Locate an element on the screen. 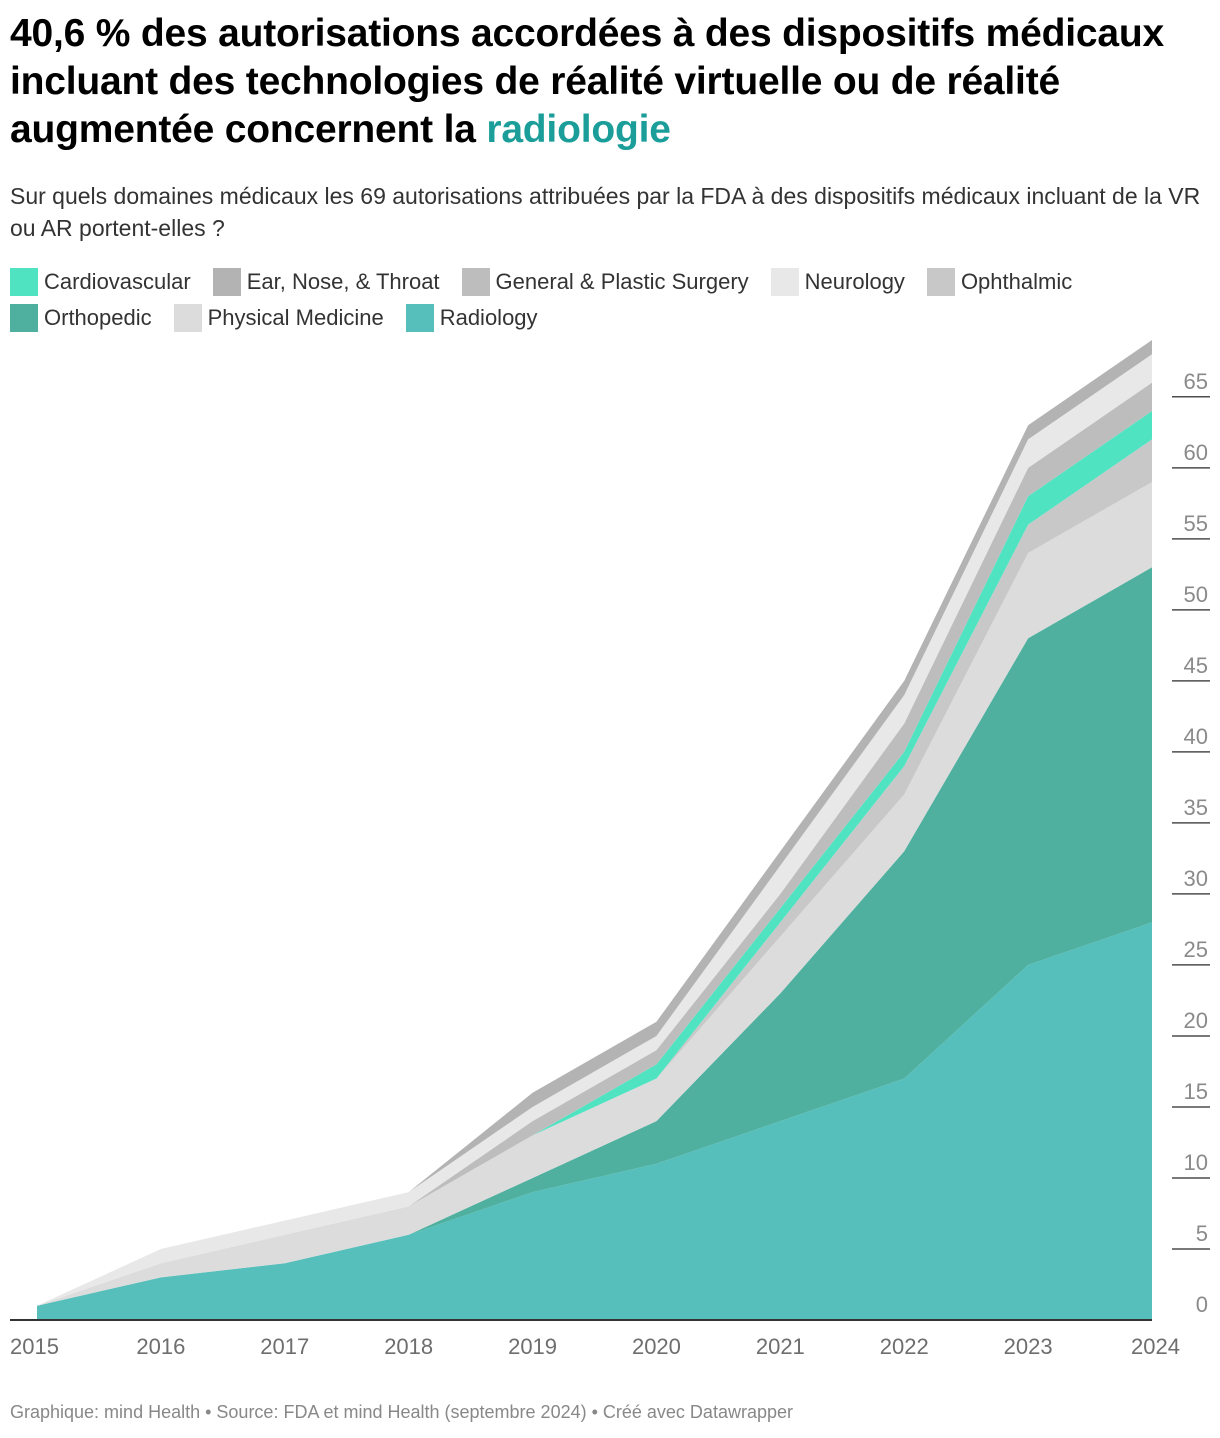 The height and width of the screenshot is (1438, 1220). legend-item-radiology: Radiology is located at coordinates (471, 318).